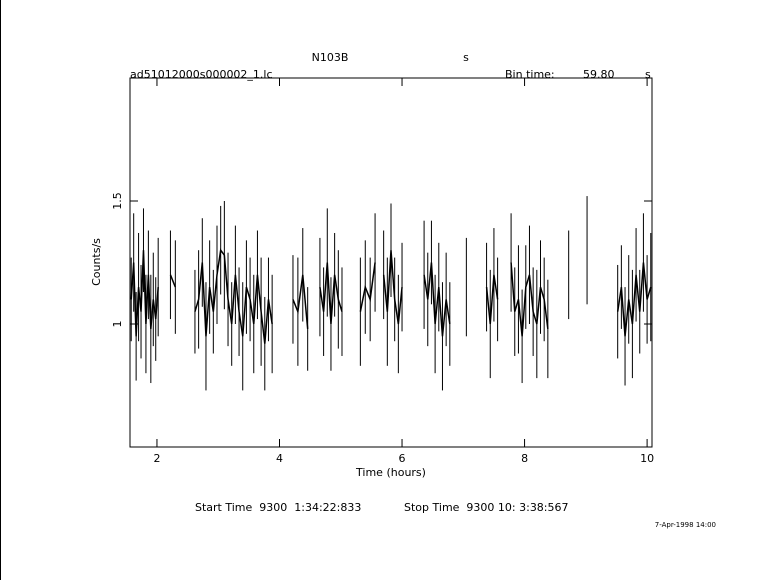  Describe the element at coordinates (599, 74) in the screenshot. I see `bin-time: 59.80` at that location.